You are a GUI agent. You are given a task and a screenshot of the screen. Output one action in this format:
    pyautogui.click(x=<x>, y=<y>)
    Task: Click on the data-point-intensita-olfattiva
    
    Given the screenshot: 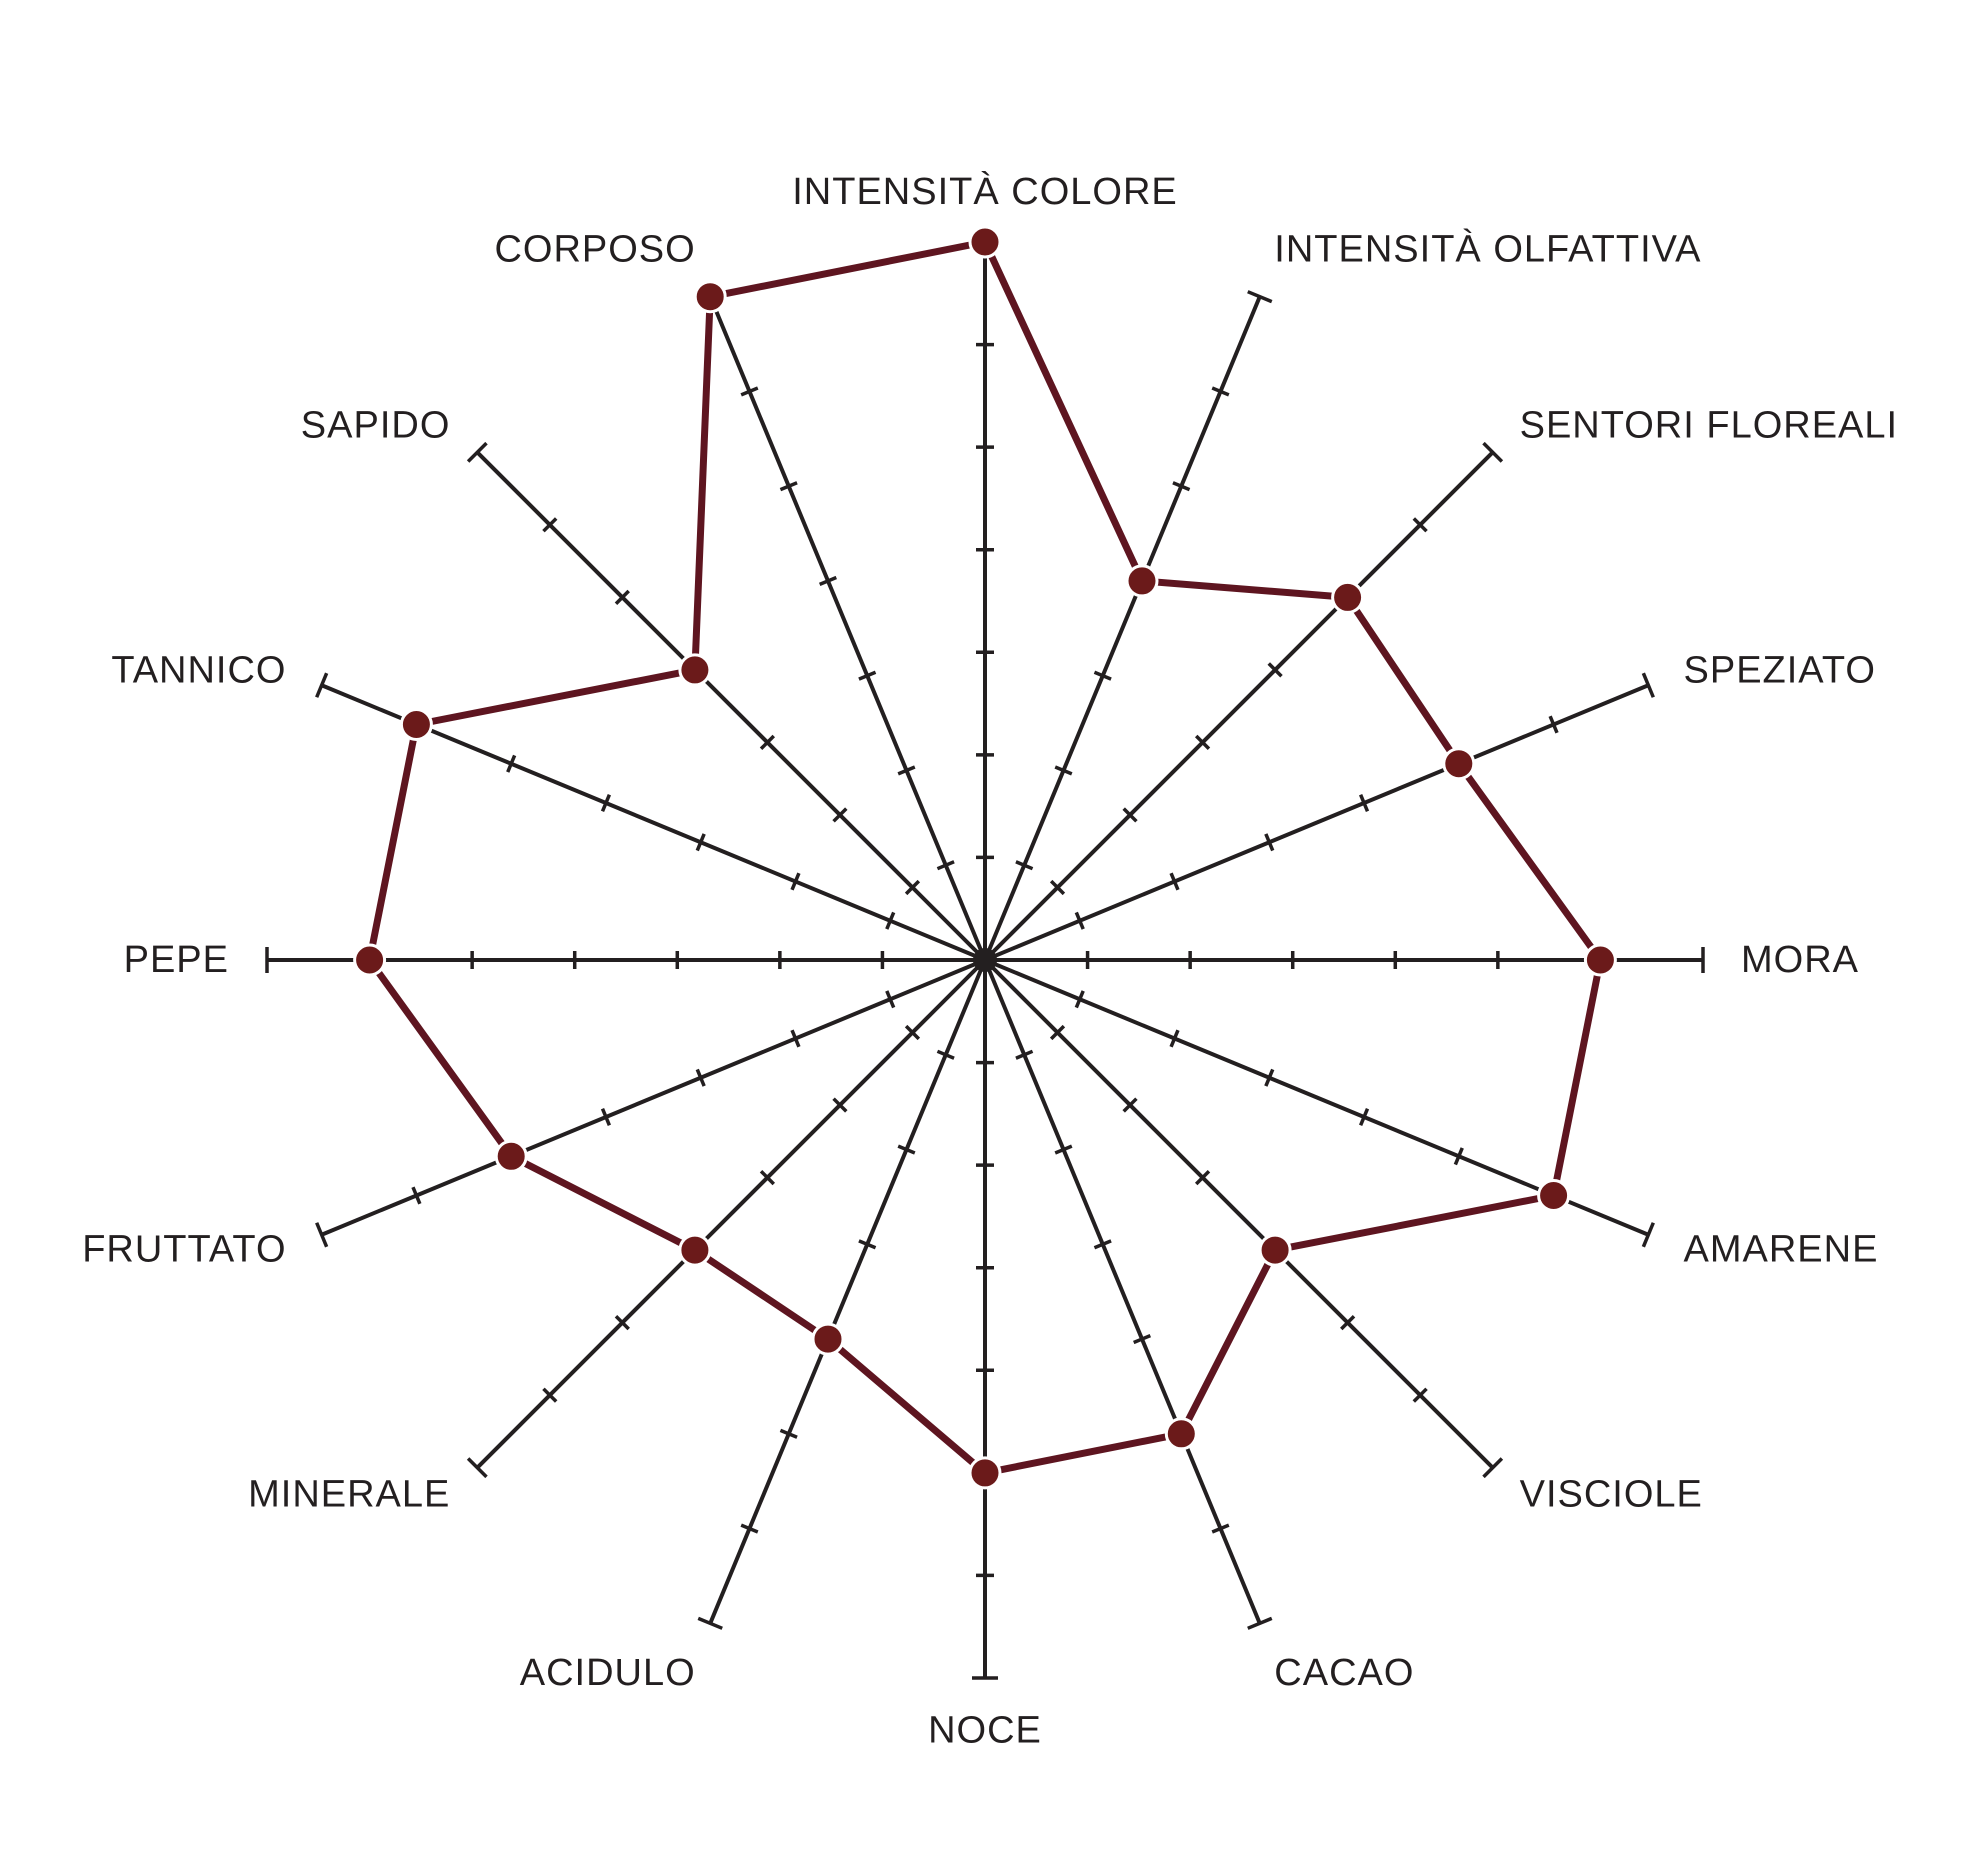 What is the action you would take?
    pyautogui.click(x=1142, y=581)
    